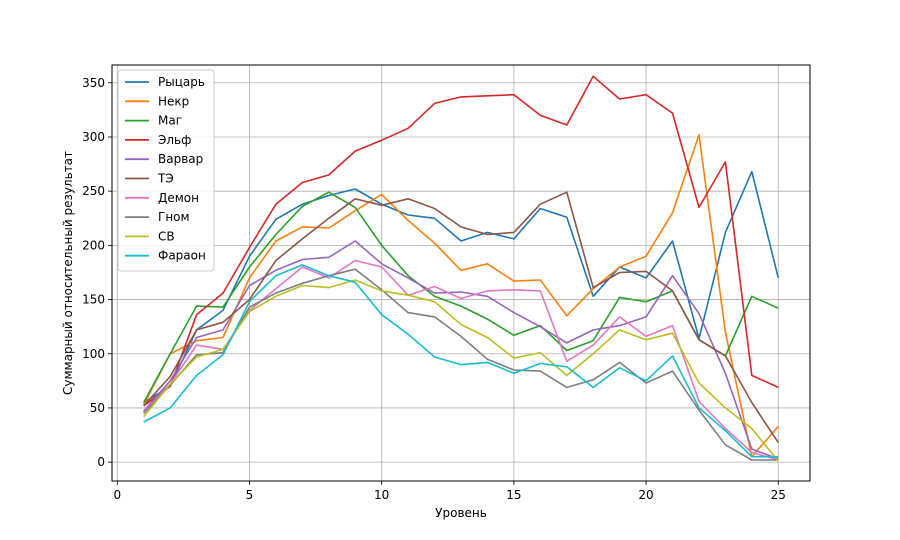 Image resolution: width=900 pixels, height=540 pixels. What do you see at coordinates (93, 137) in the screenshot?
I see `y-tick-label: 300` at bounding box center [93, 137].